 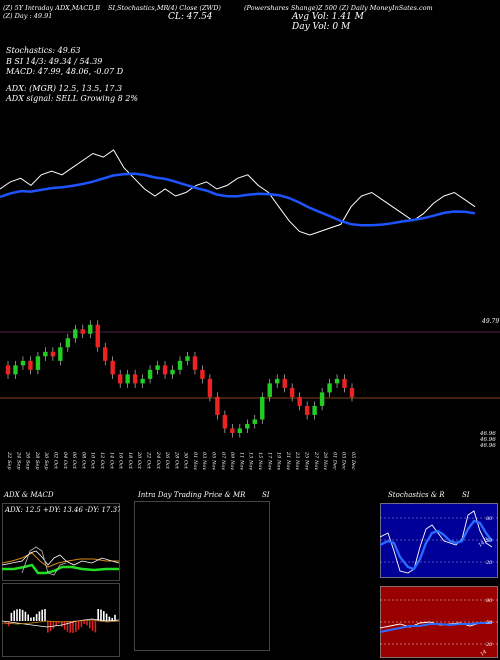 I want to click on date-tick-label: 16 Oct, so click(x=121, y=461).